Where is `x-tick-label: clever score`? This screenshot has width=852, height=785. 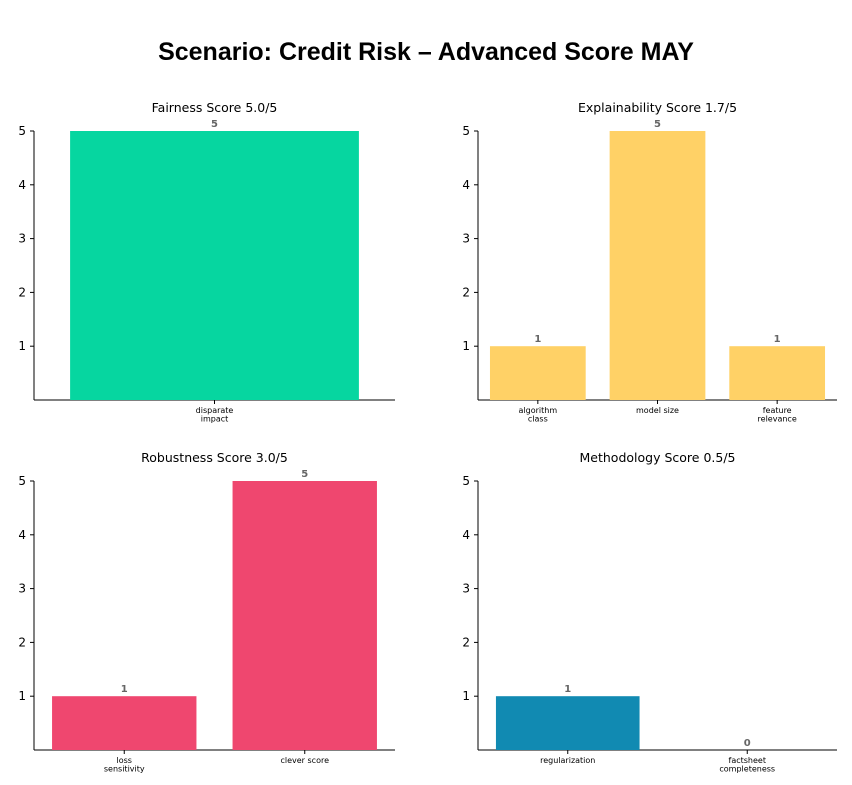
x-tick-label: clever score is located at coordinates (304, 760).